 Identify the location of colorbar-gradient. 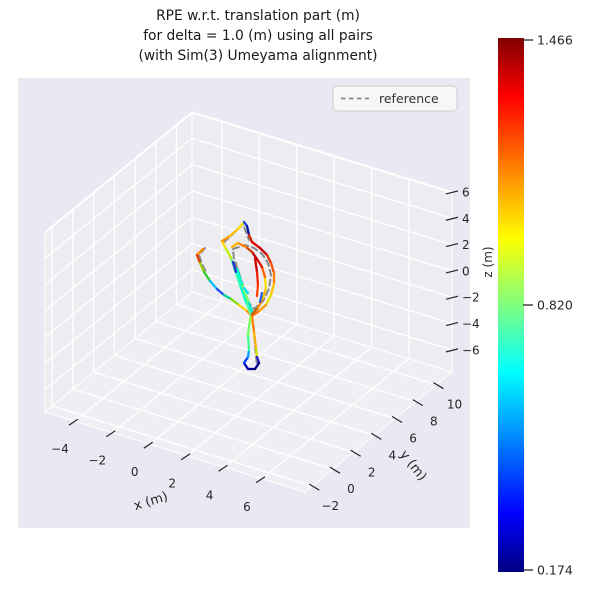
(511, 305).